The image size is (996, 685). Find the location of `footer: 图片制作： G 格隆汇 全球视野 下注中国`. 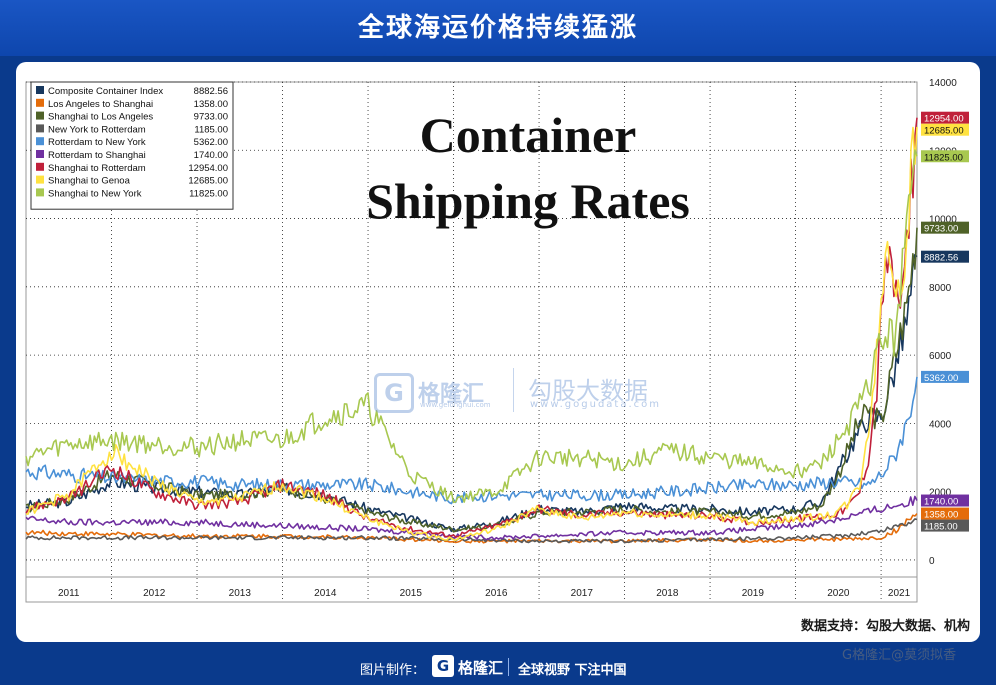

footer: 图片制作： G 格隆汇 全球视野 下注中国 is located at coordinates (498, 666).